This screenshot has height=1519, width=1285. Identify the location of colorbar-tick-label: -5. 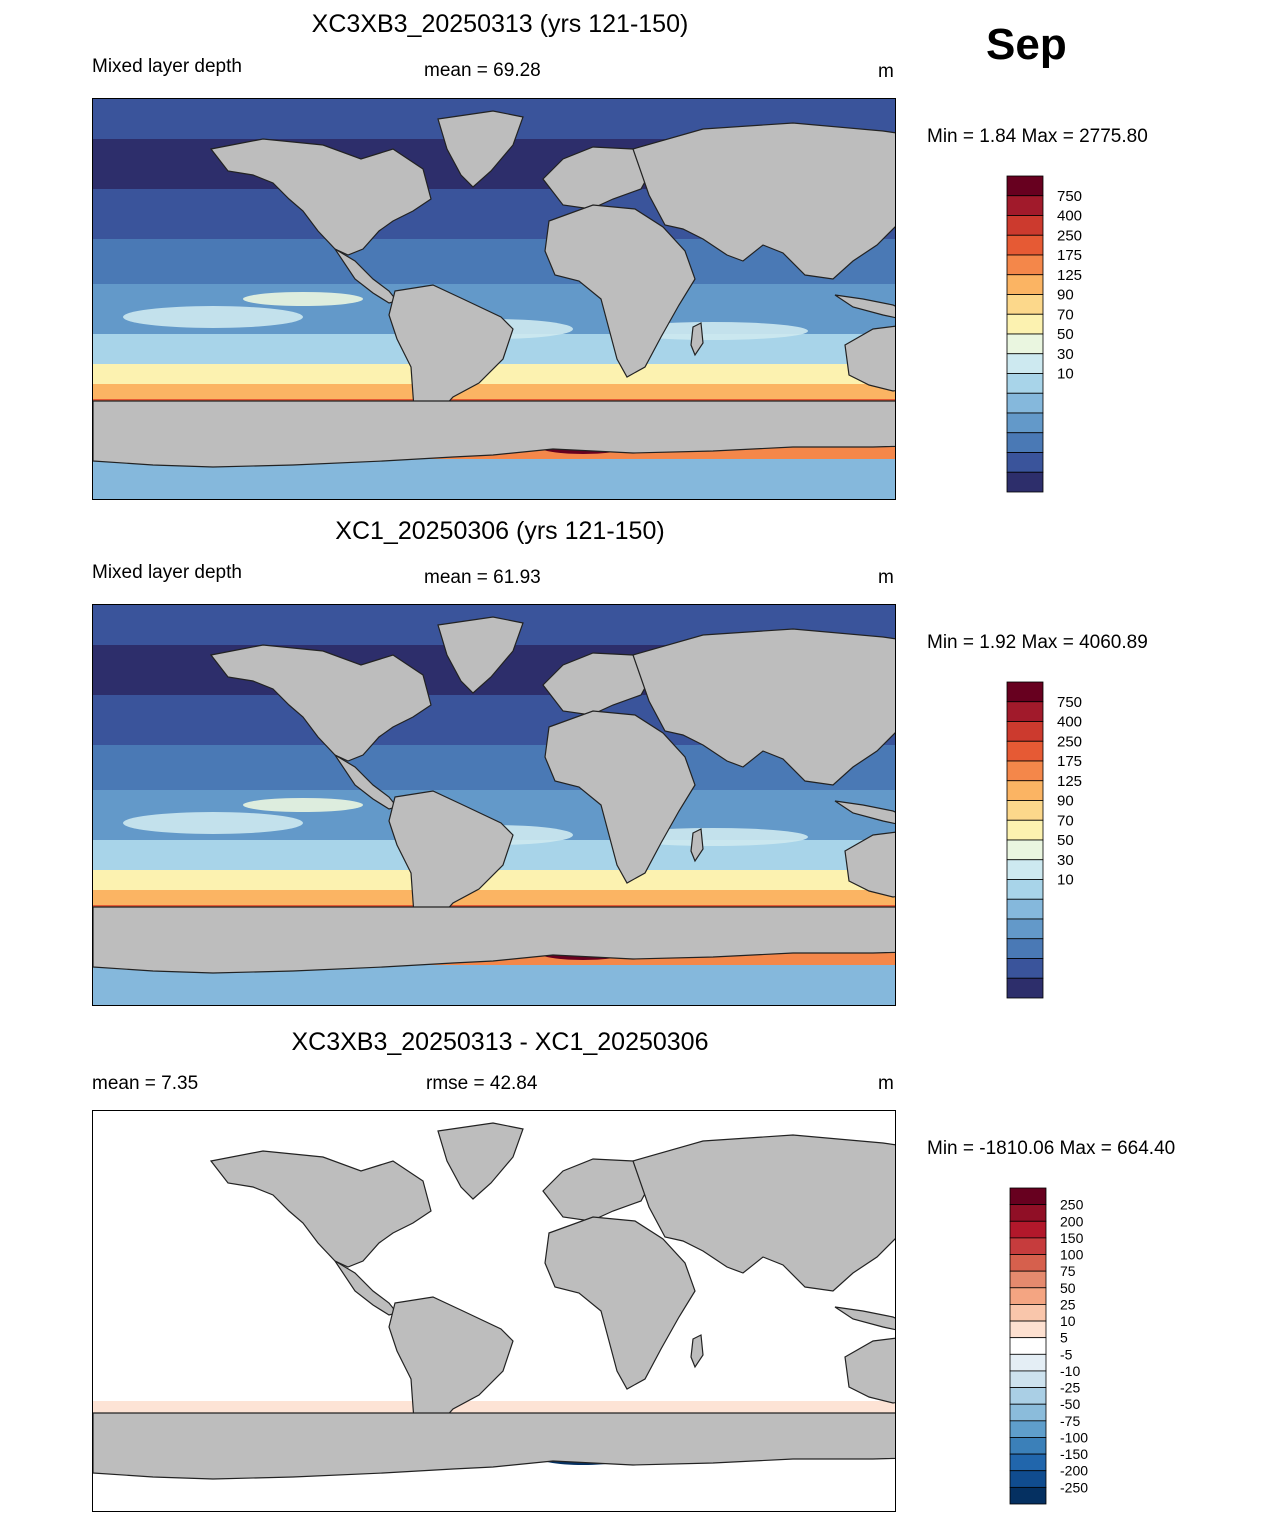
(1066, 1354).